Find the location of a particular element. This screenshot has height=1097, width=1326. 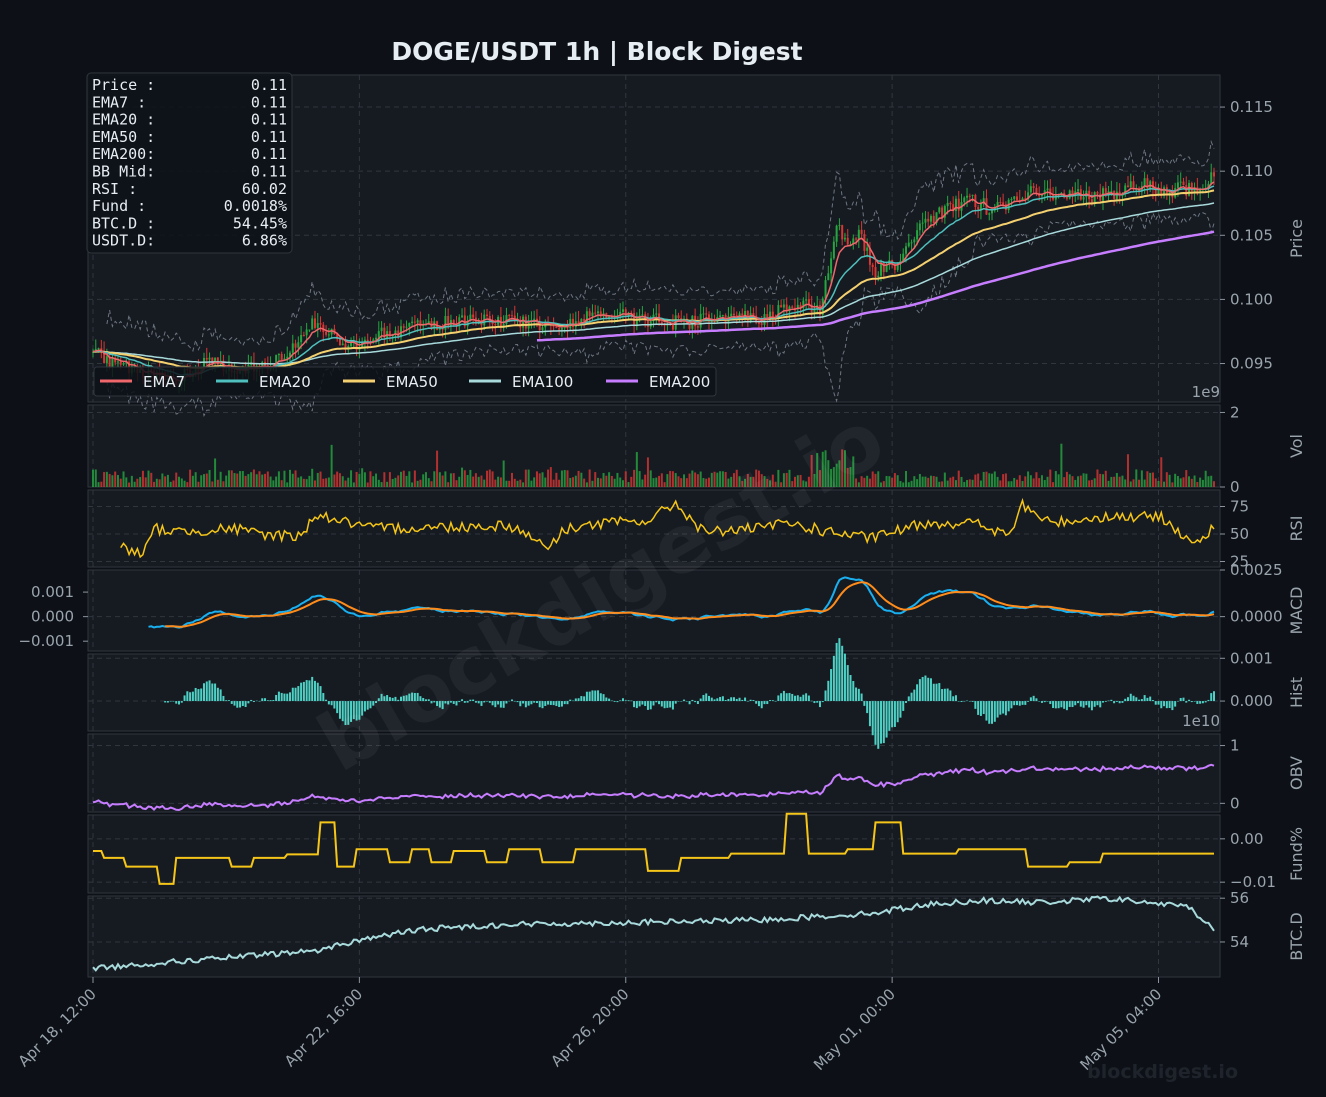

signal-line is located at coordinates (690, 604).